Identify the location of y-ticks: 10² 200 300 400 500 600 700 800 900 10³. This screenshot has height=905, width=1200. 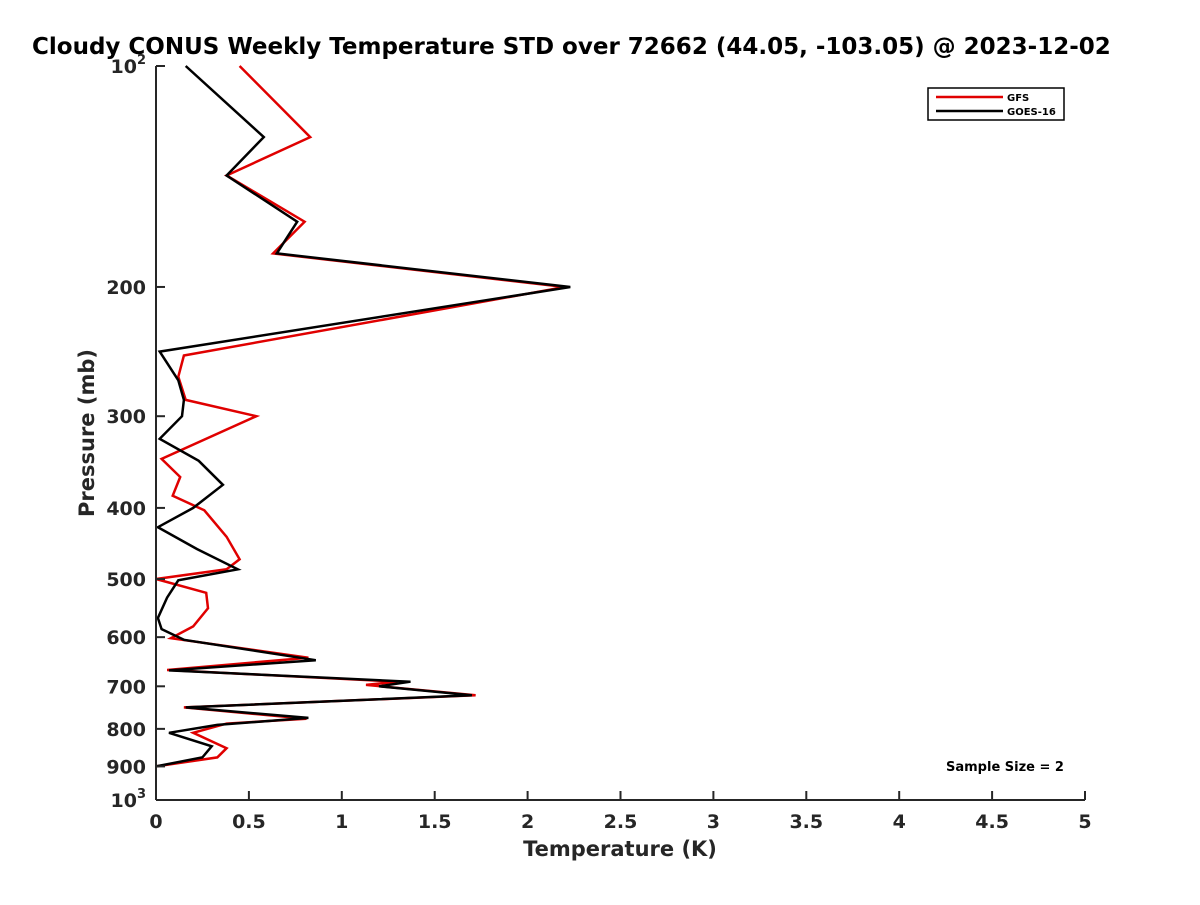
(135, 432).